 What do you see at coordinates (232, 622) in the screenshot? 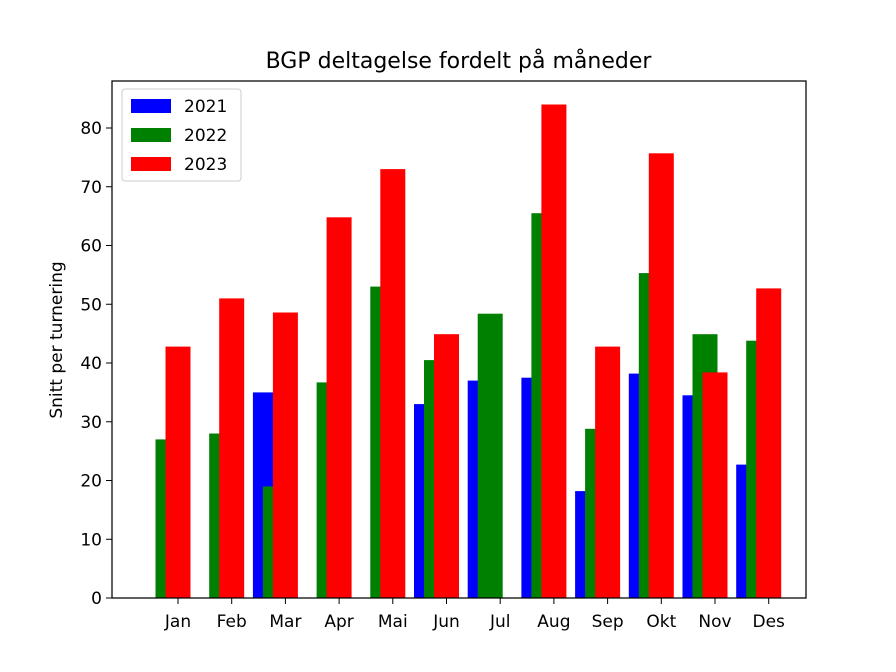
I see `x-tick-label: Feb` at bounding box center [232, 622].